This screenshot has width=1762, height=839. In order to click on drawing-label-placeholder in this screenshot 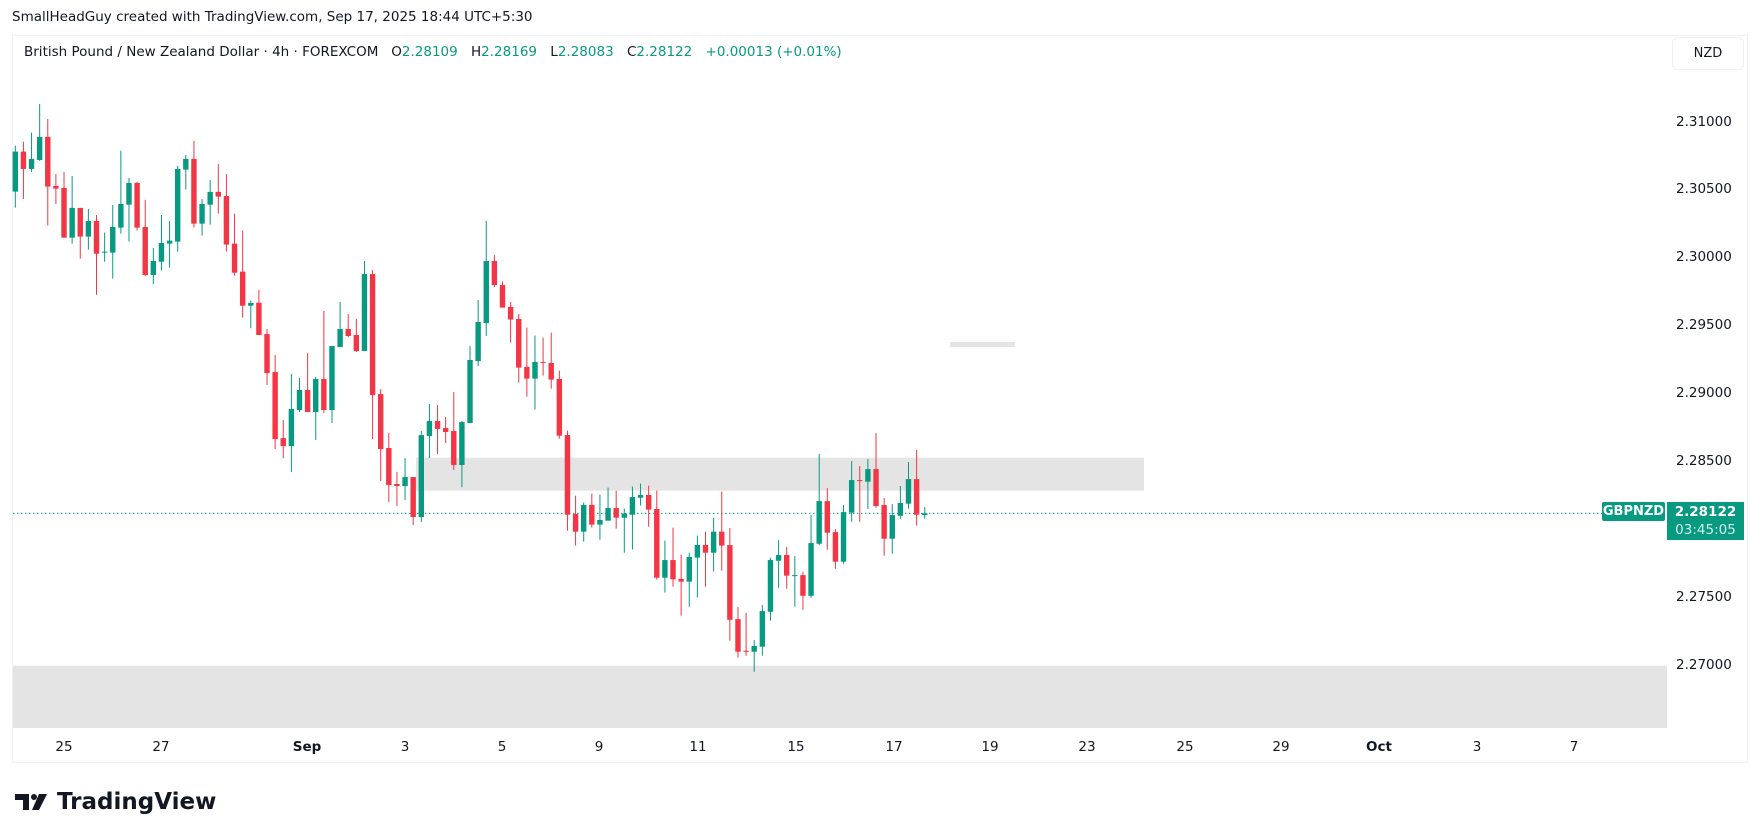, I will do `click(982, 344)`.